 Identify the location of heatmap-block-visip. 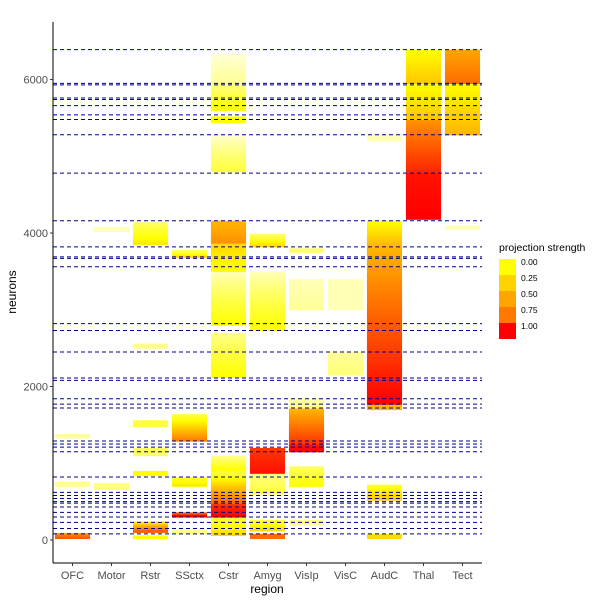
(306, 523).